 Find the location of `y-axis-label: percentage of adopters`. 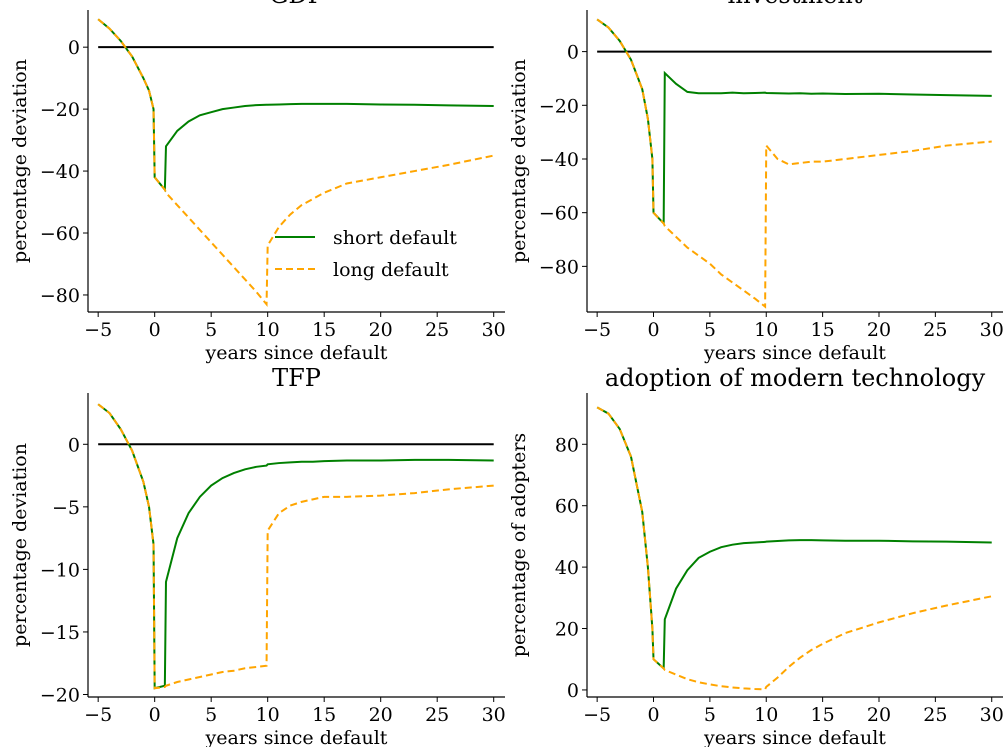

y-axis-label: percentage of adopters is located at coordinates (519, 545).